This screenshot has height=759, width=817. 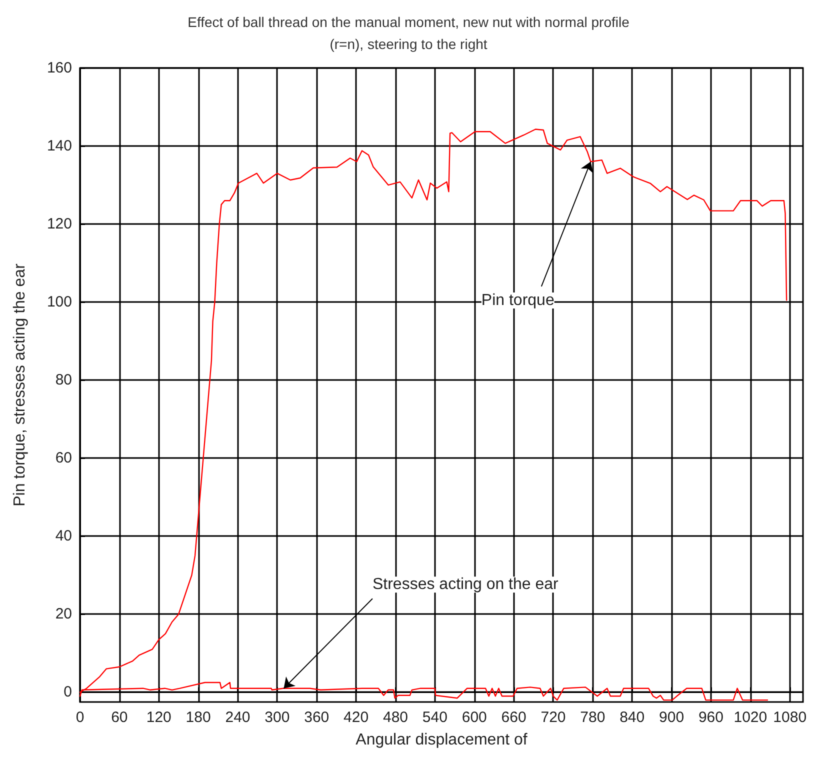 I want to click on x-tick-label: 1020, so click(x=751, y=717).